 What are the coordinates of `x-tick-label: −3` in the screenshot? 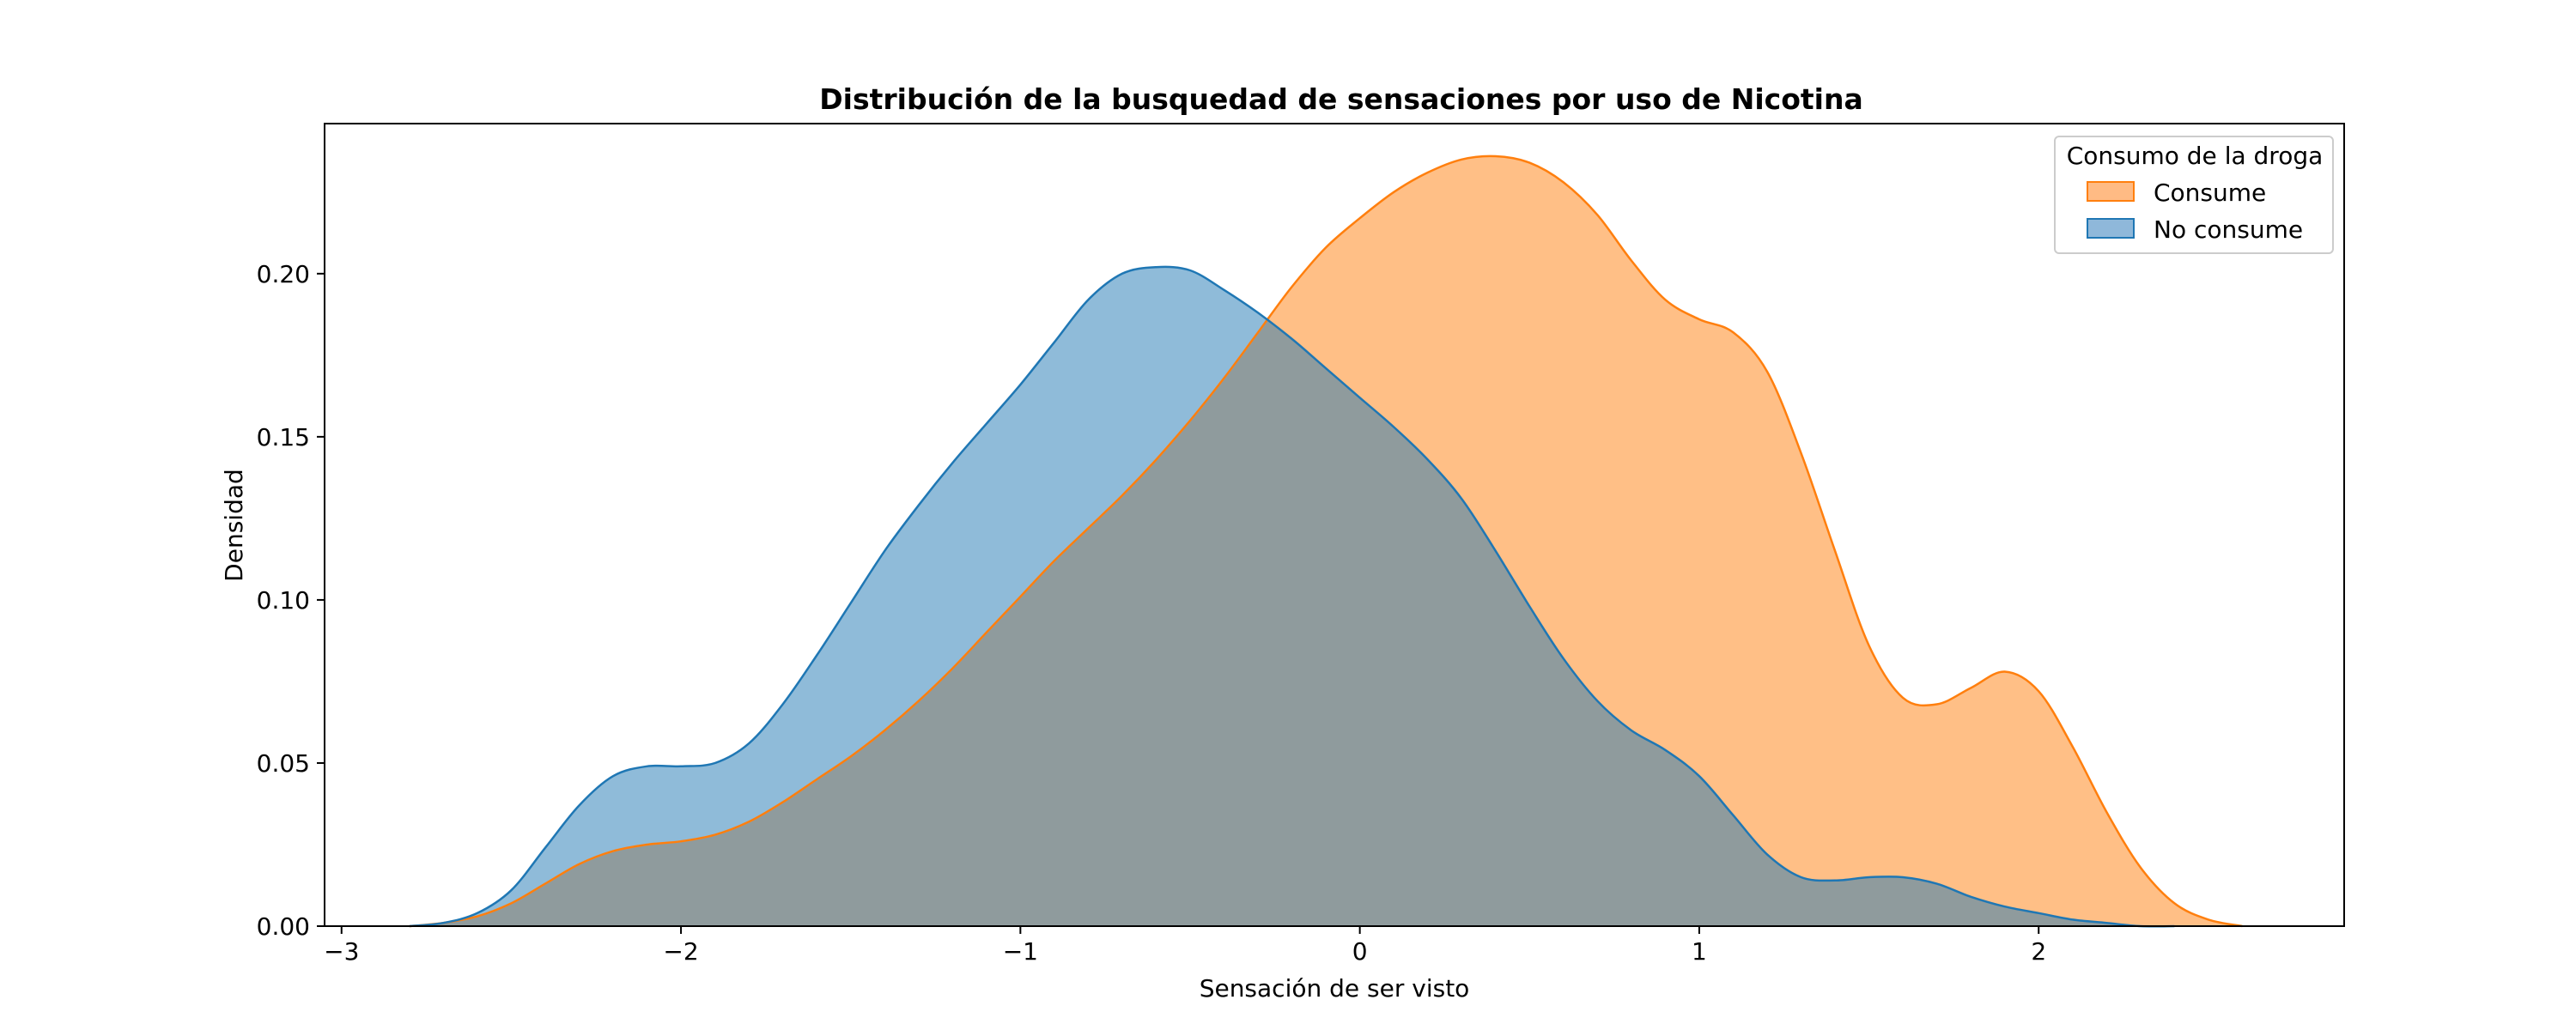 It's located at (342, 951).